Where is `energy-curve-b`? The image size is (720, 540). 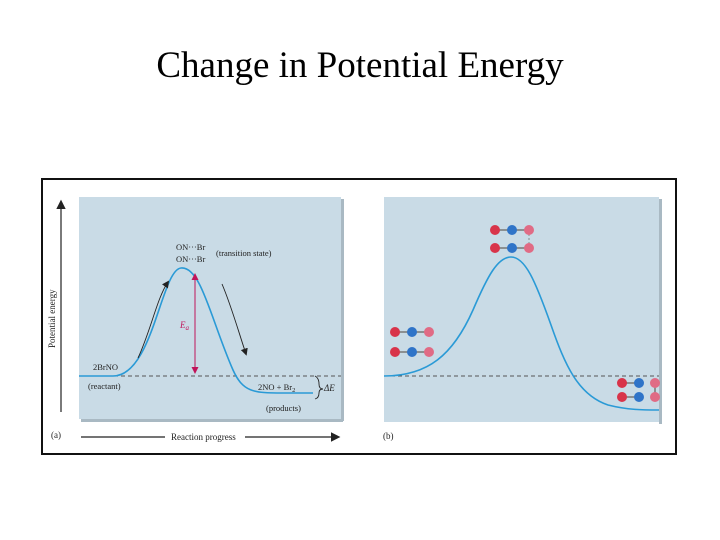 energy-curve-b is located at coordinates (521, 333).